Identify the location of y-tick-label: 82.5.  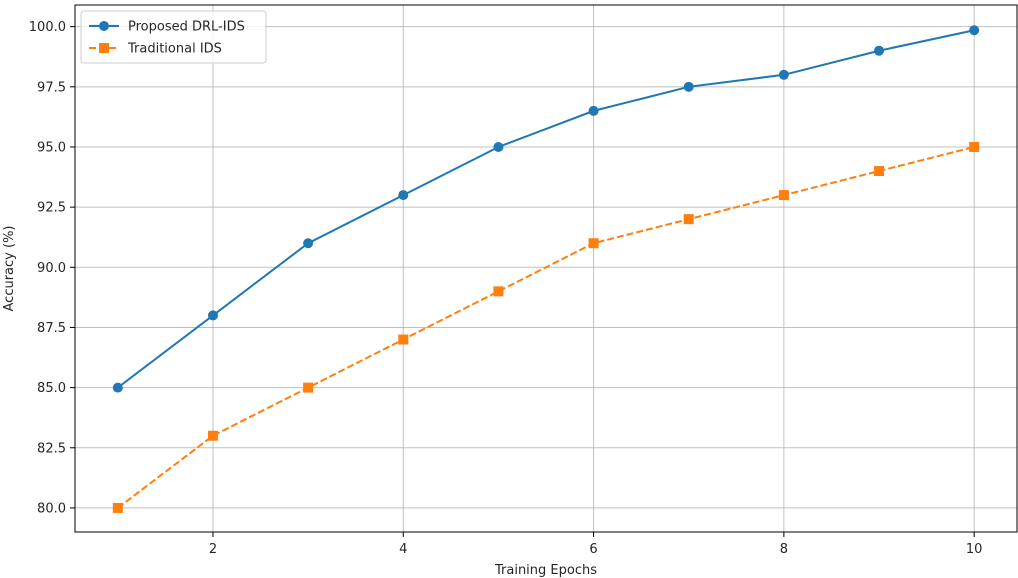
(51, 448).